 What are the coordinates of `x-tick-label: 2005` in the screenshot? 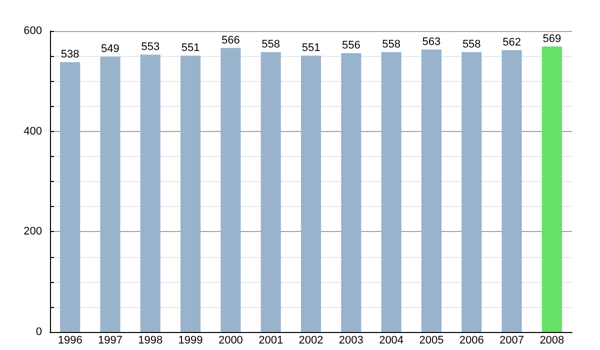 It's located at (431, 340).